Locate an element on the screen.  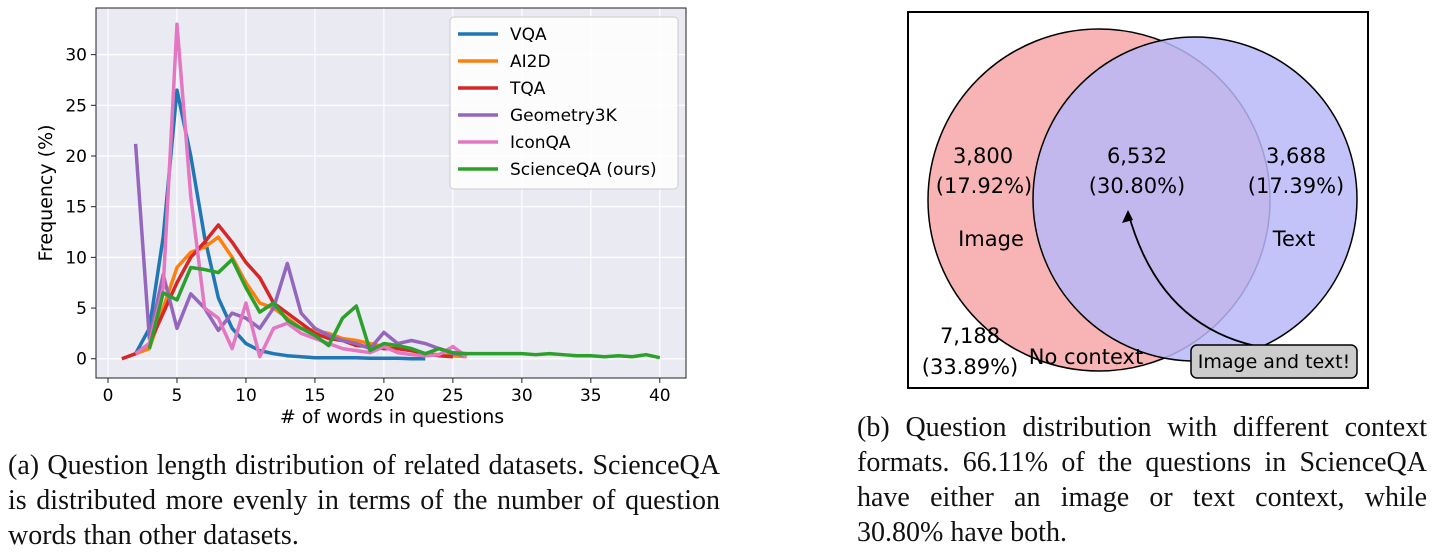
y-tick-label: 5 is located at coordinates (81, 309).